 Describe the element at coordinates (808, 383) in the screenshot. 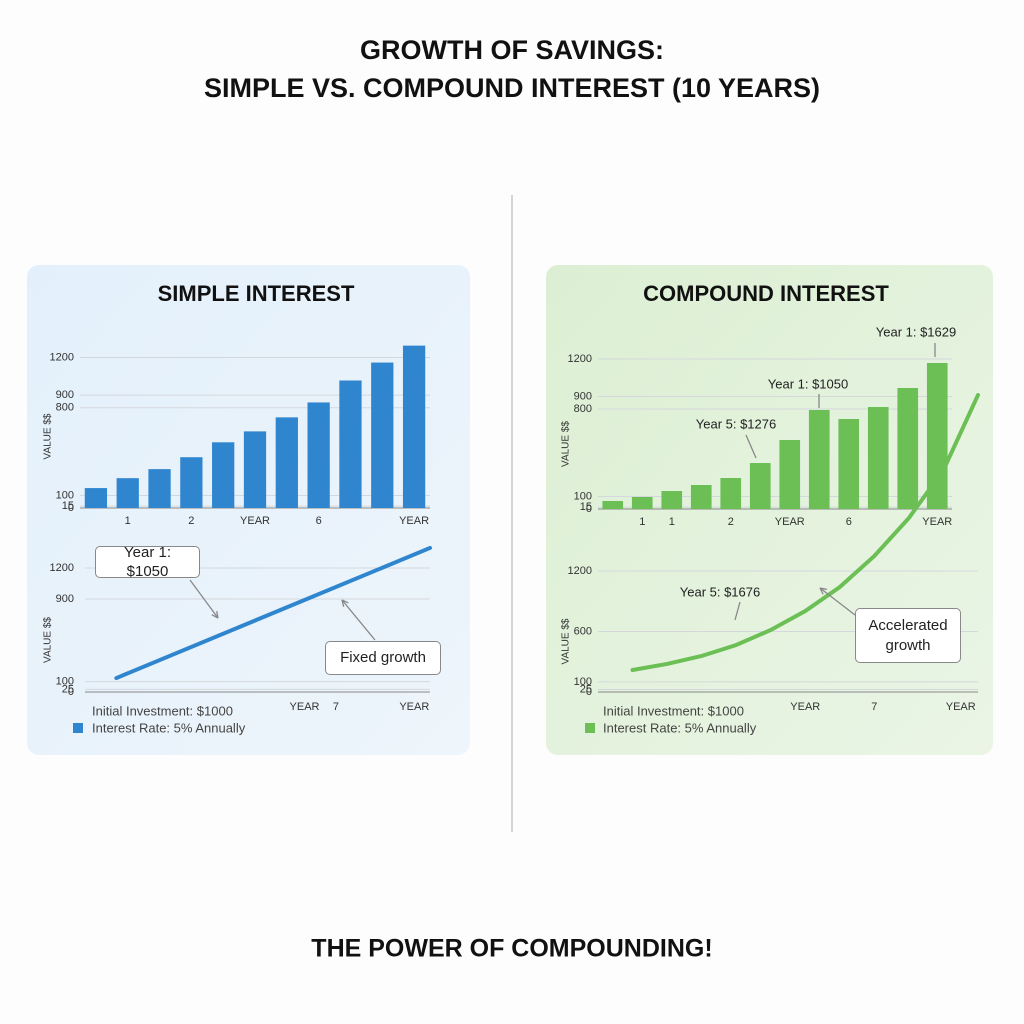

I see `annotation: Year 1: $1050` at that location.